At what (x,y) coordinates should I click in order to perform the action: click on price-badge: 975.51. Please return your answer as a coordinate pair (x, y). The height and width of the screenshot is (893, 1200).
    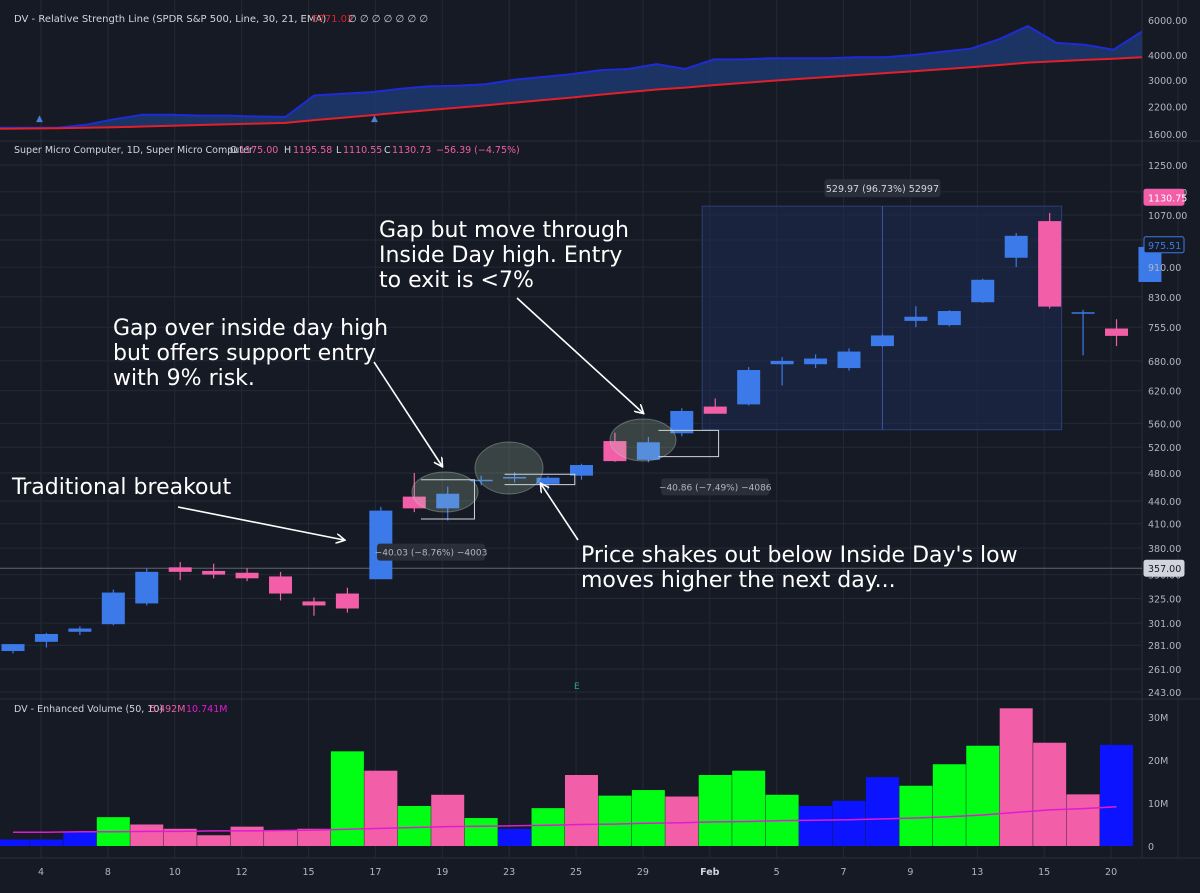
    Looking at the image, I should click on (1164, 246).